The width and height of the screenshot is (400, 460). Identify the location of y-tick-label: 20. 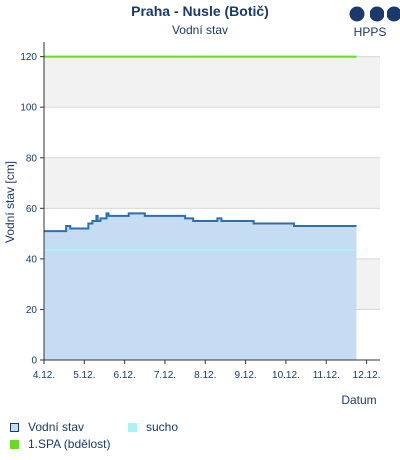
(32, 310).